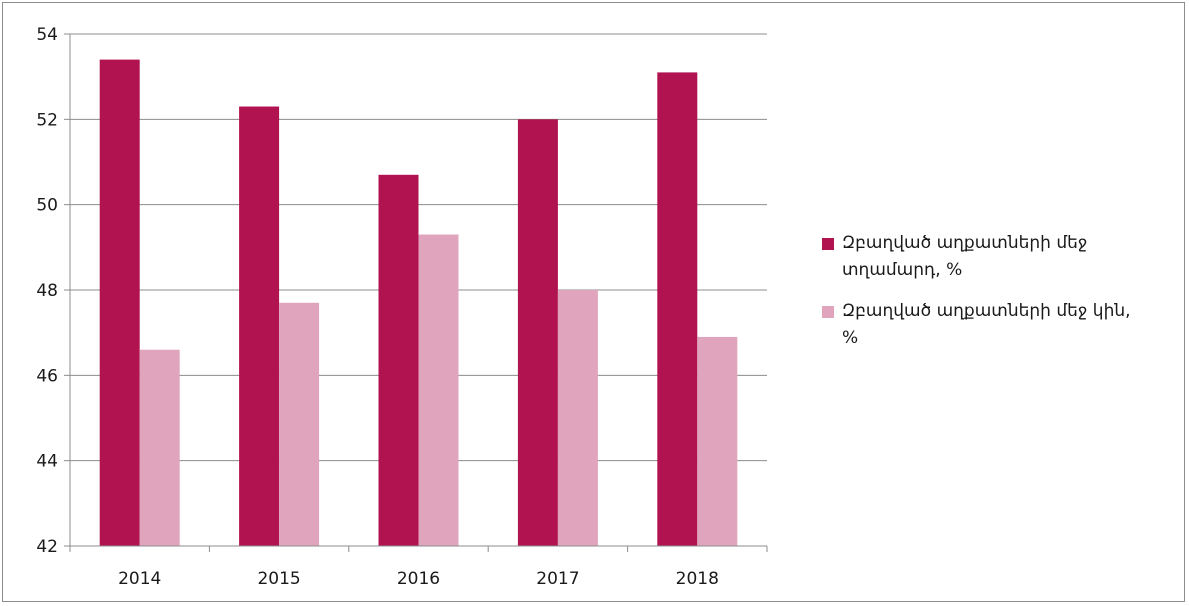 This screenshot has width=1189, height=606. Describe the element at coordinates (47, 376) in the screenshot. I see `y-tick-label: 46` at that location.